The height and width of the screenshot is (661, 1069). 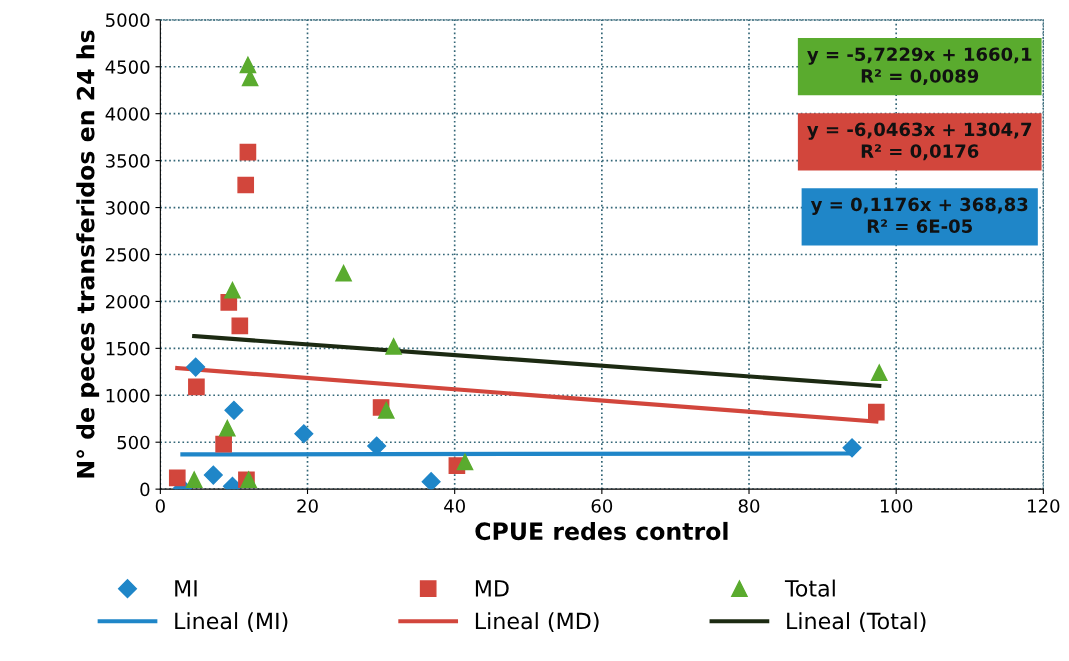 What do you see at coordinates (809, 588) in the screenshot?
I see `legend-label: Total` at bounding box center [809, 588].